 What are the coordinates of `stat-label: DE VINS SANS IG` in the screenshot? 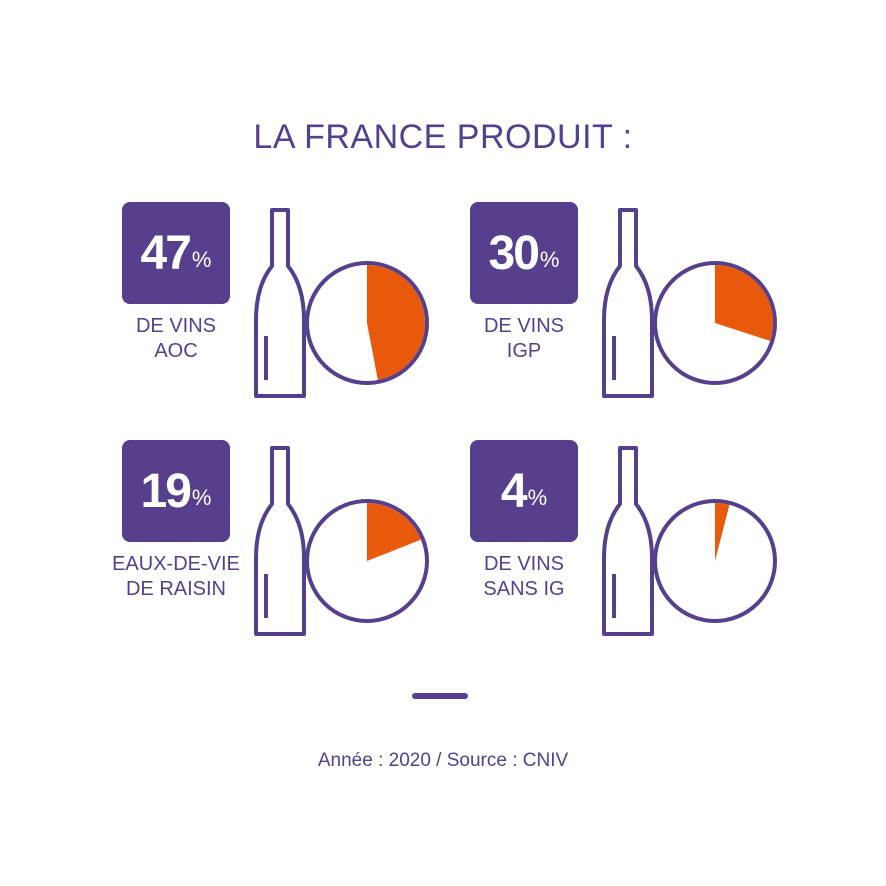 It's located at (524, 577).